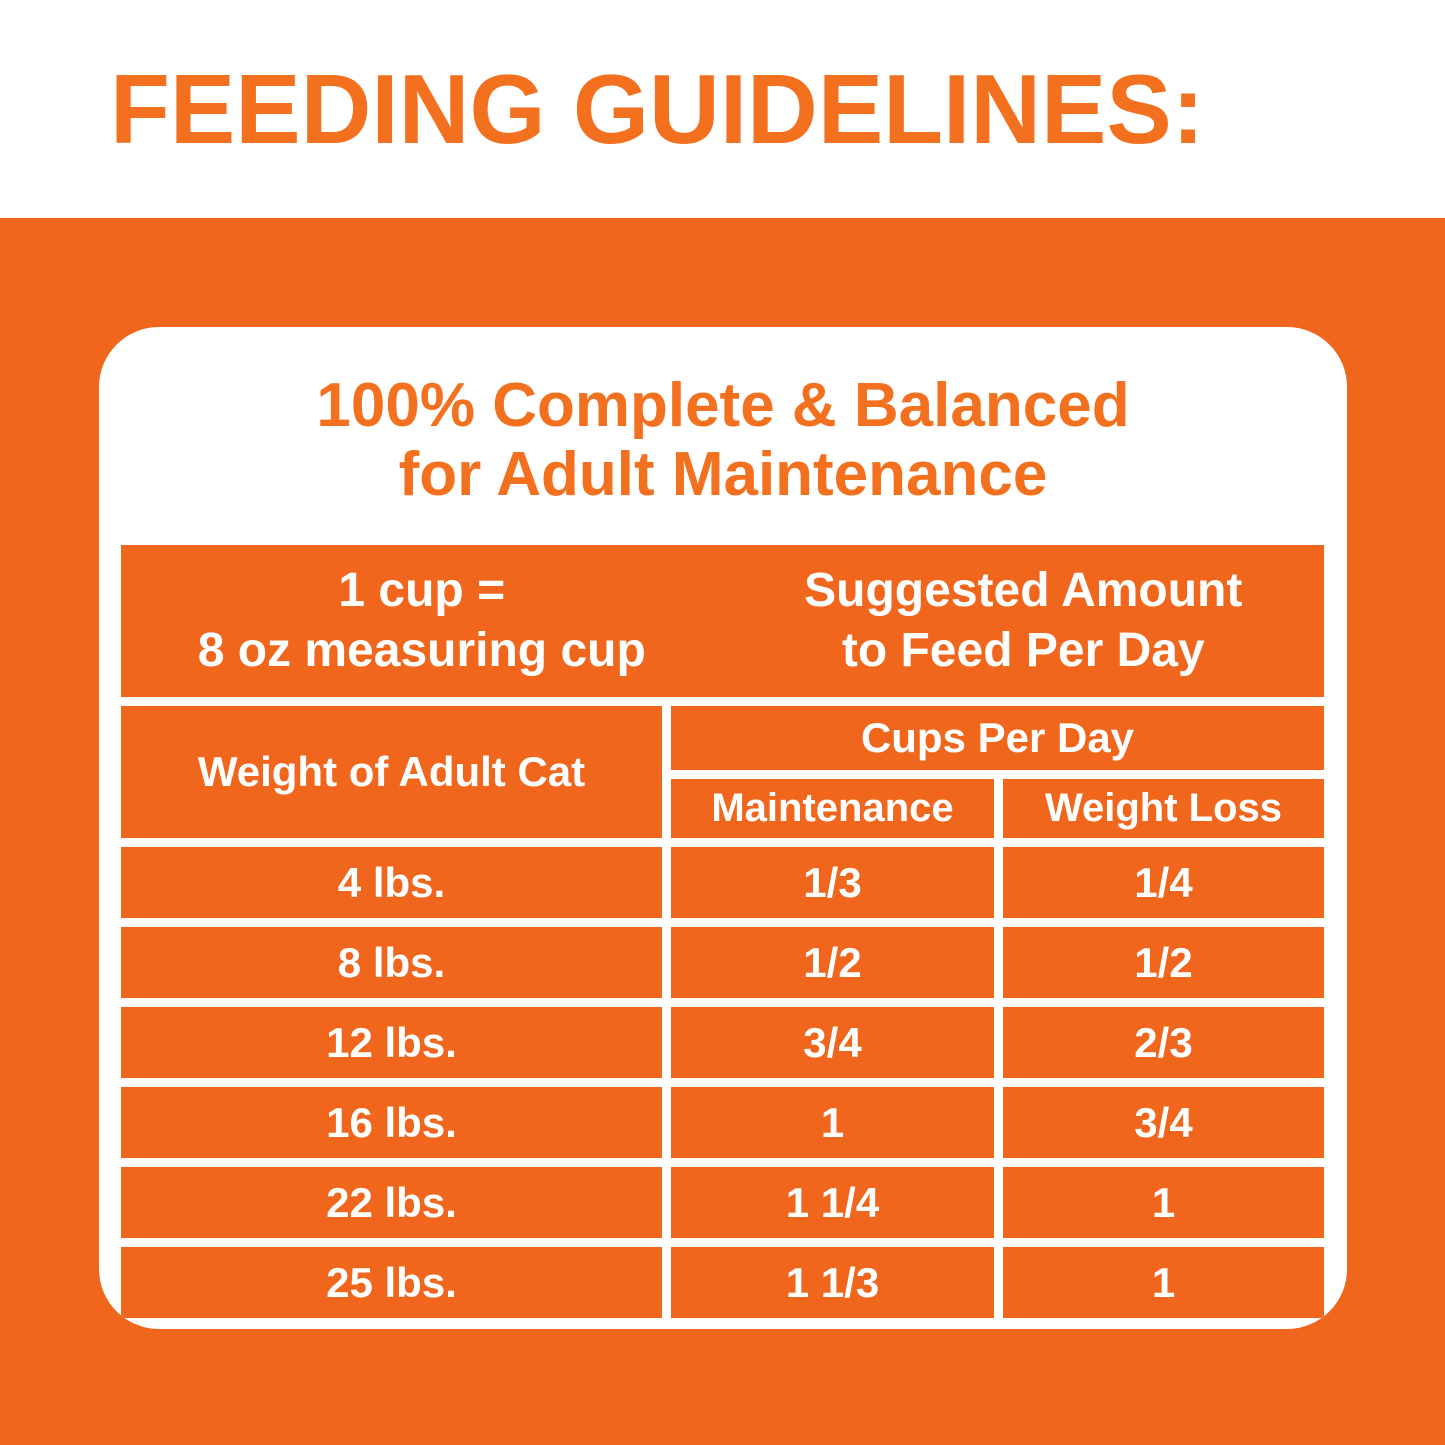 Image resolution: width=1445 pixels, height=1445 pixels. What do you see at coordinates (832, 882) in the screenshot?
I see `row-maintenance-cell: 1/3` at bounding box center [832, 882].